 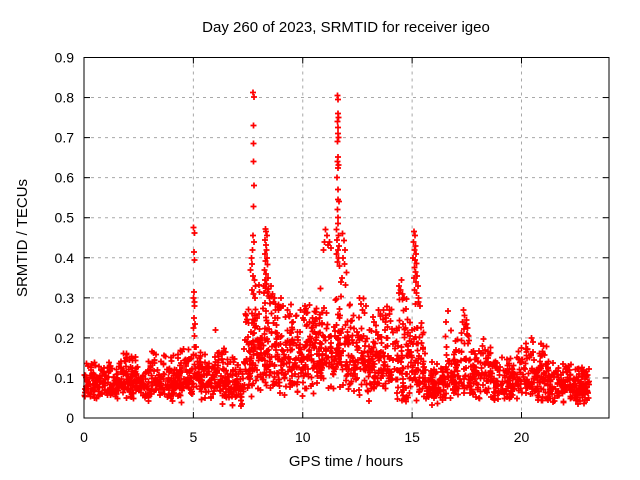 What do you see at coordinates (65, 258) in the screenshot?
I see `y-tick-label-0.4: 0.4` at bounding box center [65, 258].